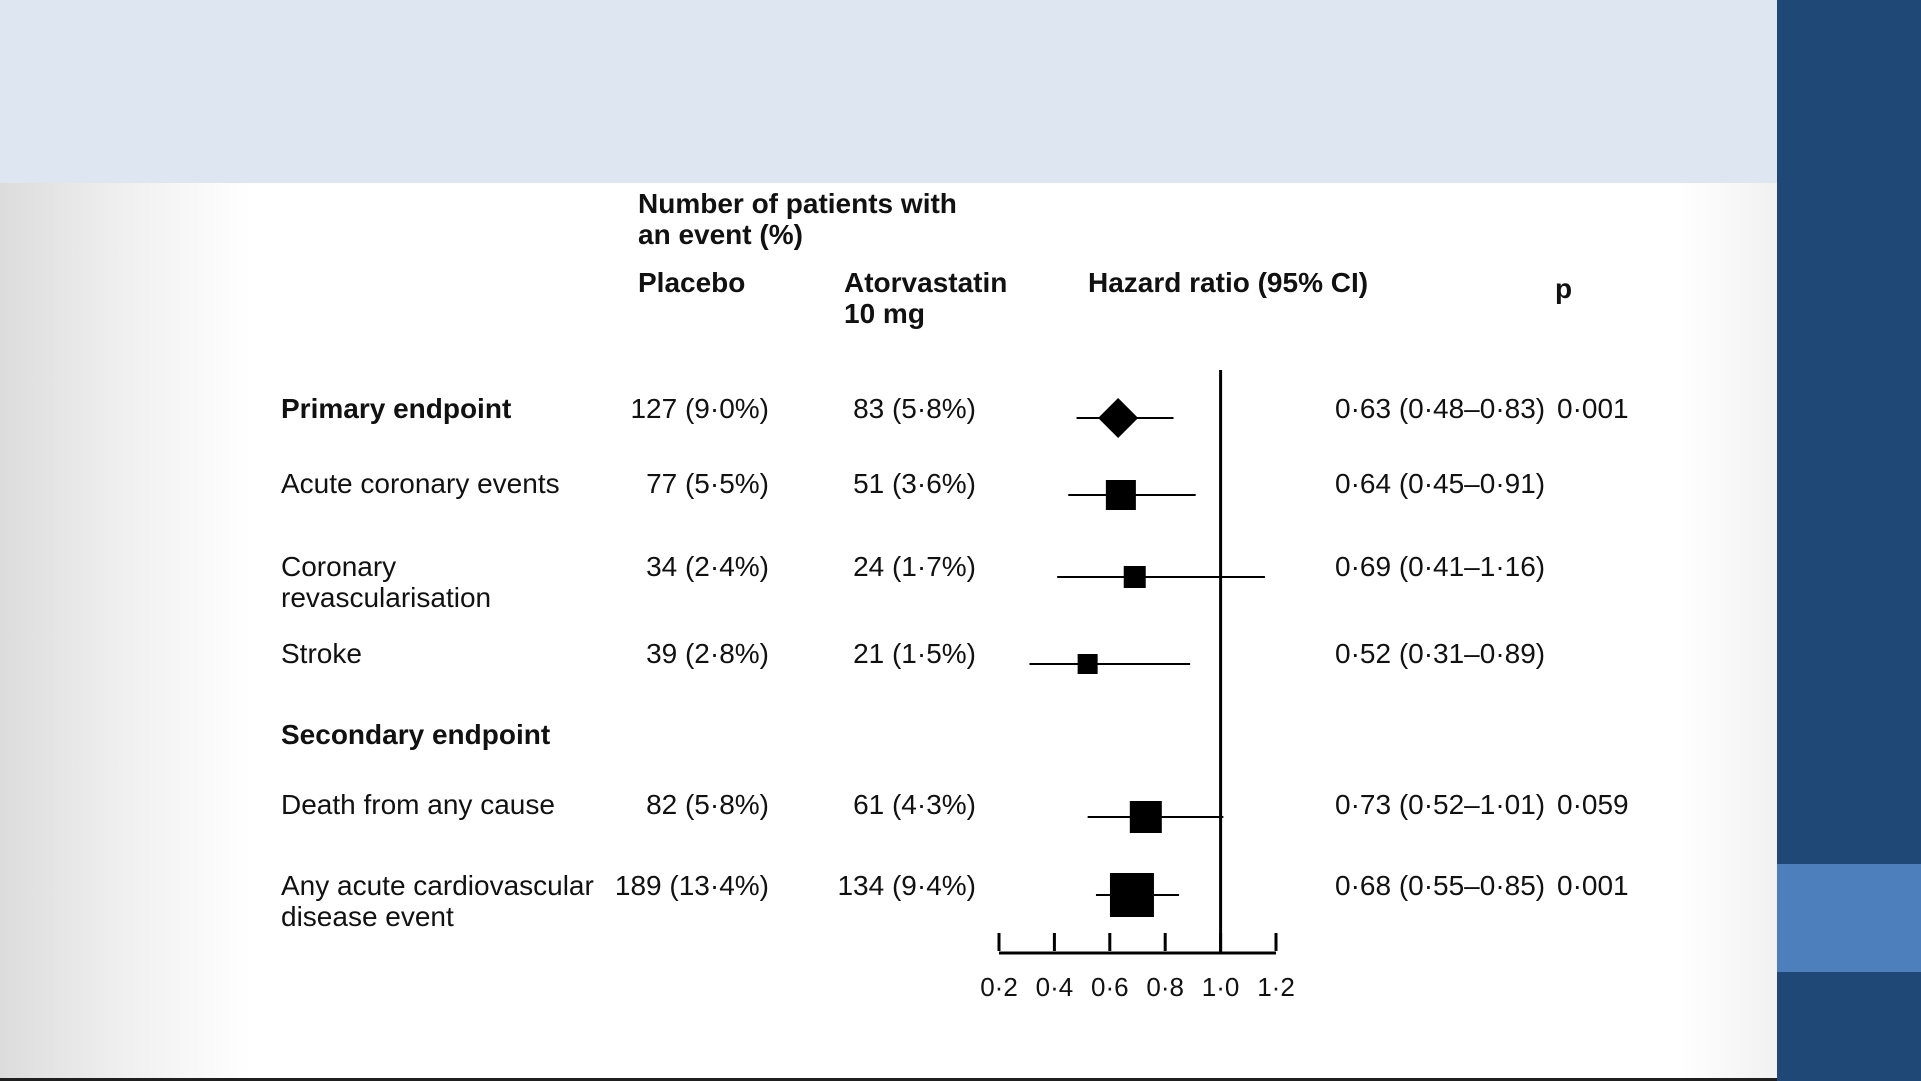 This screenshot has width=1921, height=1081. What do you see at coordinates (914, 566) in the screenshot?
I see `row-atorvastatin: 24 (1·7%)` at bounding box center [914, 566].